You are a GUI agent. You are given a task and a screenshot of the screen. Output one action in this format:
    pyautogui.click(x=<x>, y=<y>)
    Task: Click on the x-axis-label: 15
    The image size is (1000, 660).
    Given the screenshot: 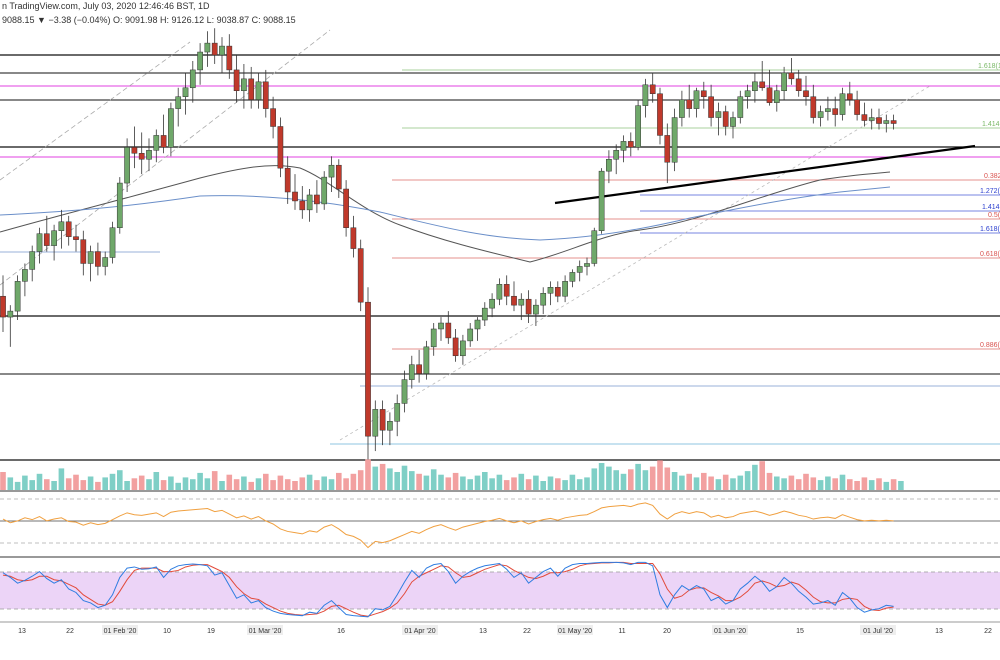 What is the action you would take?
    pyautogui.click(x=800, y=631)
    